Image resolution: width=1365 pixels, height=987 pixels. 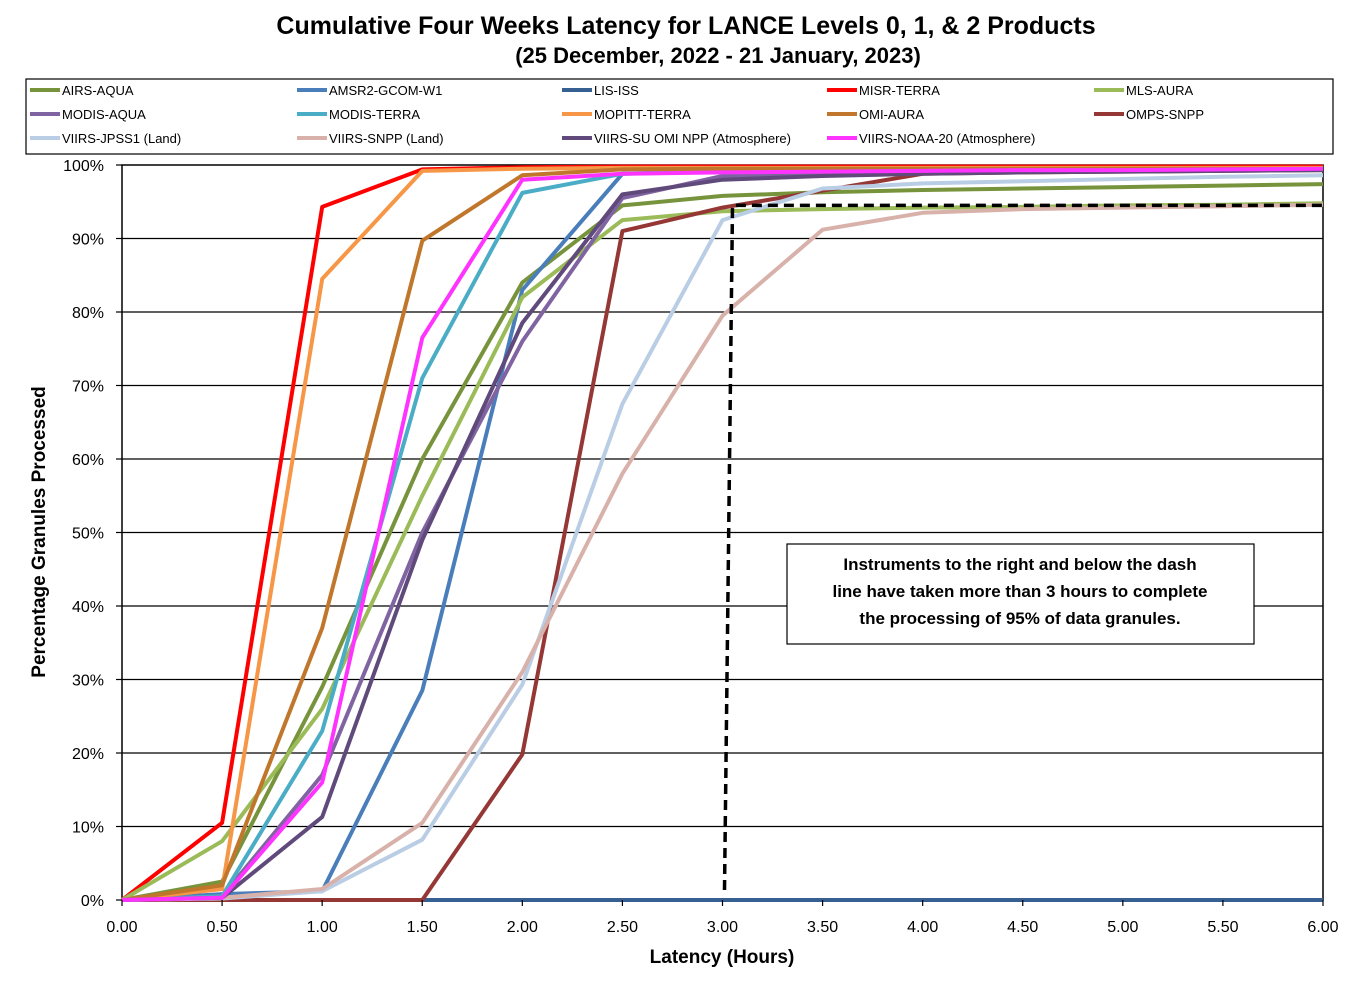 I want to click on y-tick-label: 80%, so click(x=88, y=313).